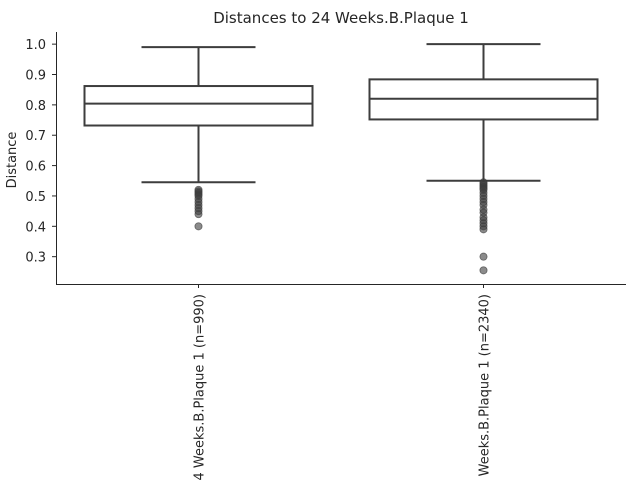 The height and width of the screenshot is (480, 640). I want to click on chart-title: Distances to 24 Weeks.B.Plaque 1, so click(341, 18).